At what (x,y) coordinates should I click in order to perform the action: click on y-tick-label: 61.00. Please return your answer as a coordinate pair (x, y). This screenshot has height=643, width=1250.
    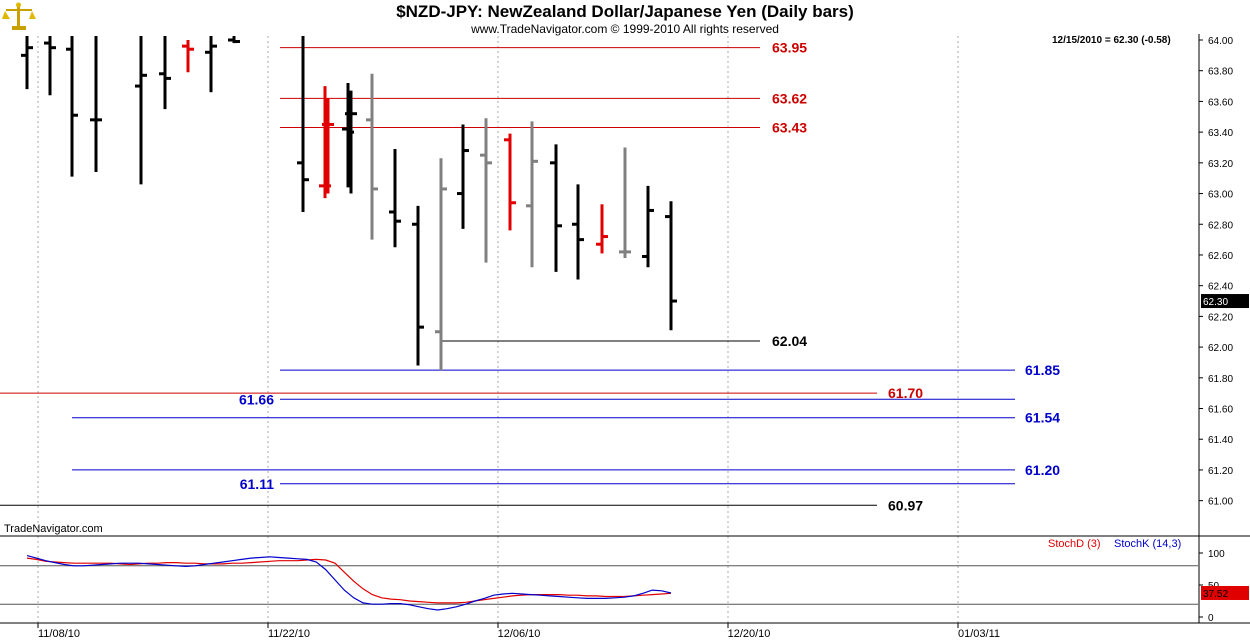
    Looking at the image, I should click on (1220, 502).